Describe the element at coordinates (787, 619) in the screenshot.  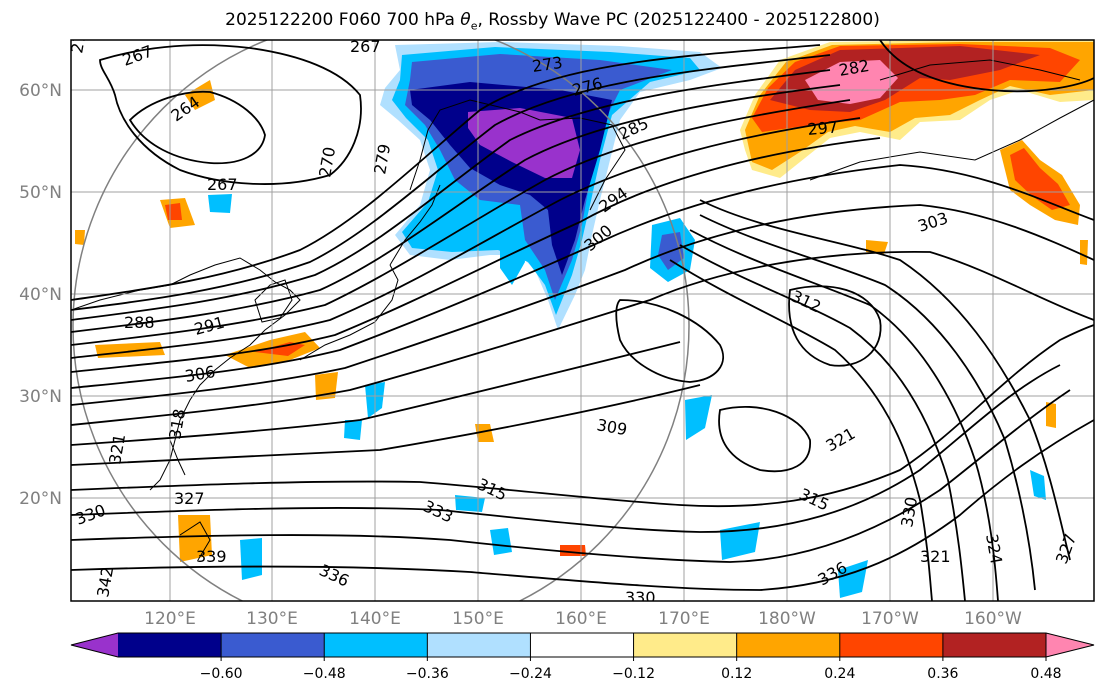
I see `lon-label-180w: 180°W` at that location.